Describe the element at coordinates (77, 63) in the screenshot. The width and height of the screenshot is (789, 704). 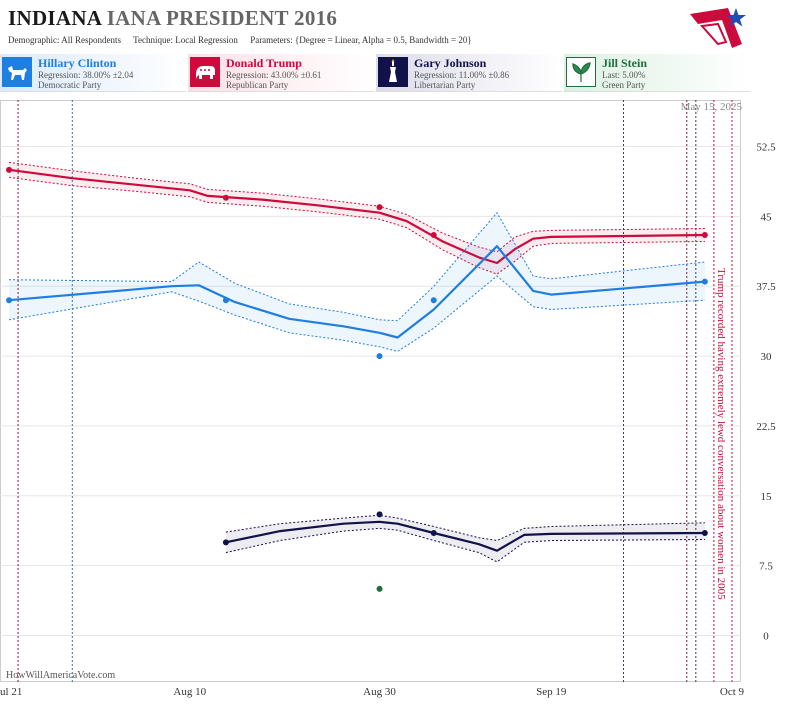
I see `candidate-name: Hillary Clinton` at that location.